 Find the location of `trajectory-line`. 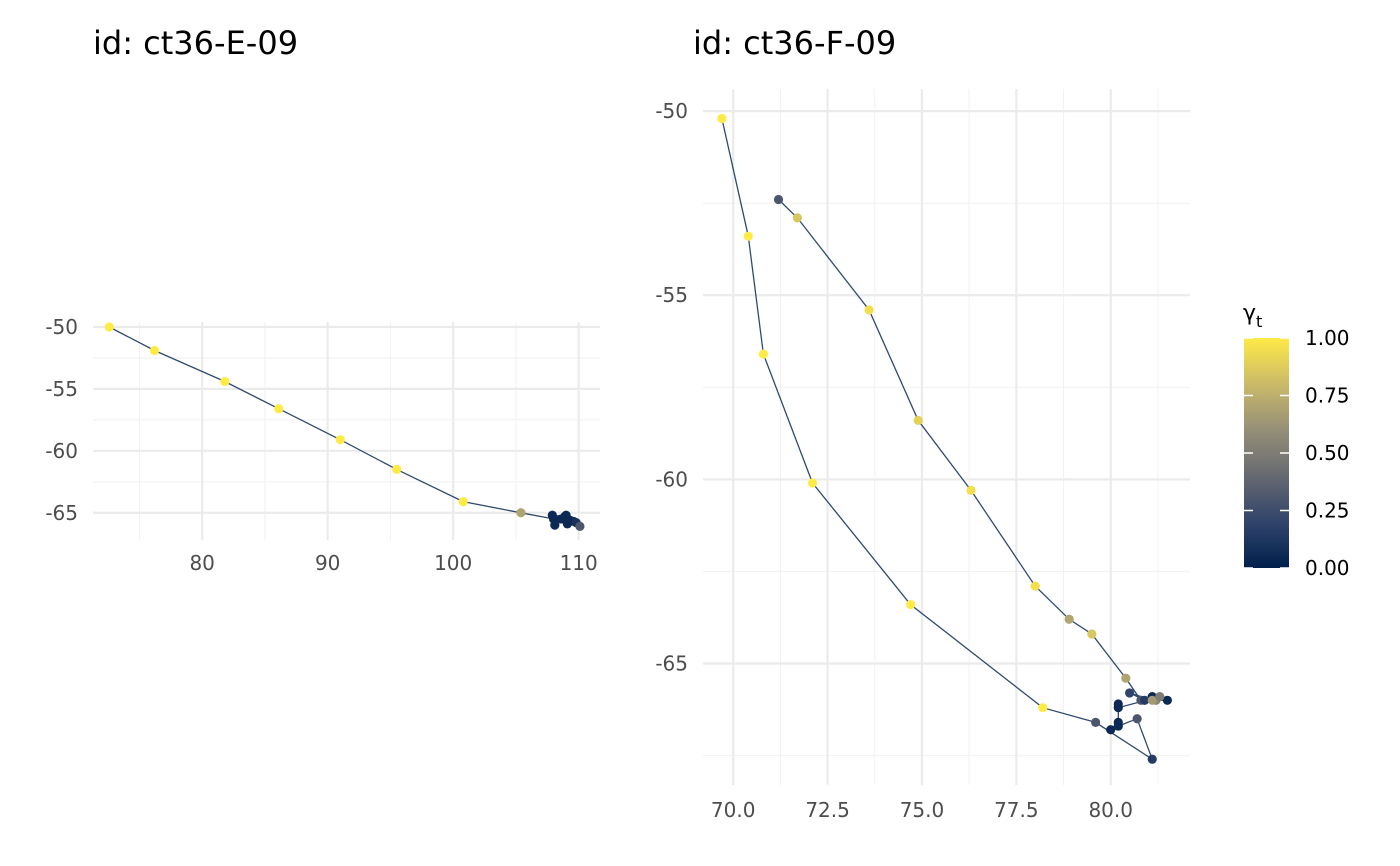

trajectory-line is located at coordinates (345, 426).